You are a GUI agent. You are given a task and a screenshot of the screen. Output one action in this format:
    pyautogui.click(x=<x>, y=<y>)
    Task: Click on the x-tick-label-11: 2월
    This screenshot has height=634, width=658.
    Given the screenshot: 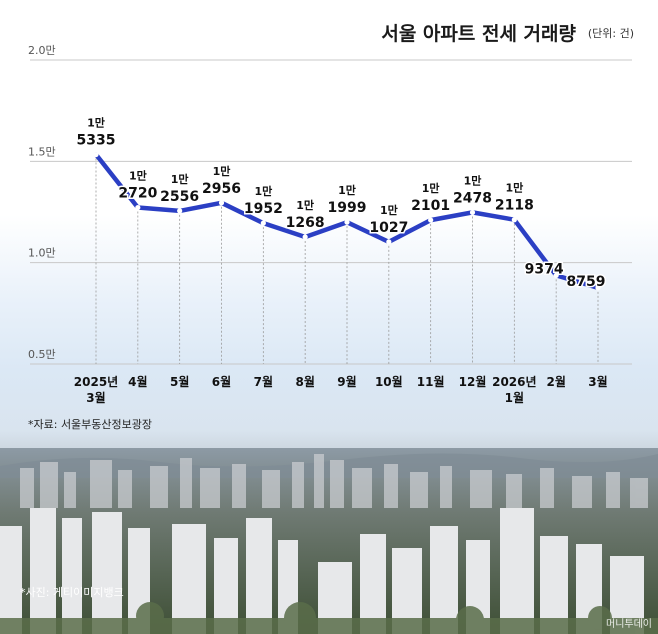 What is the action you would take?
    pyautogui.click(x=555, y=381)
    